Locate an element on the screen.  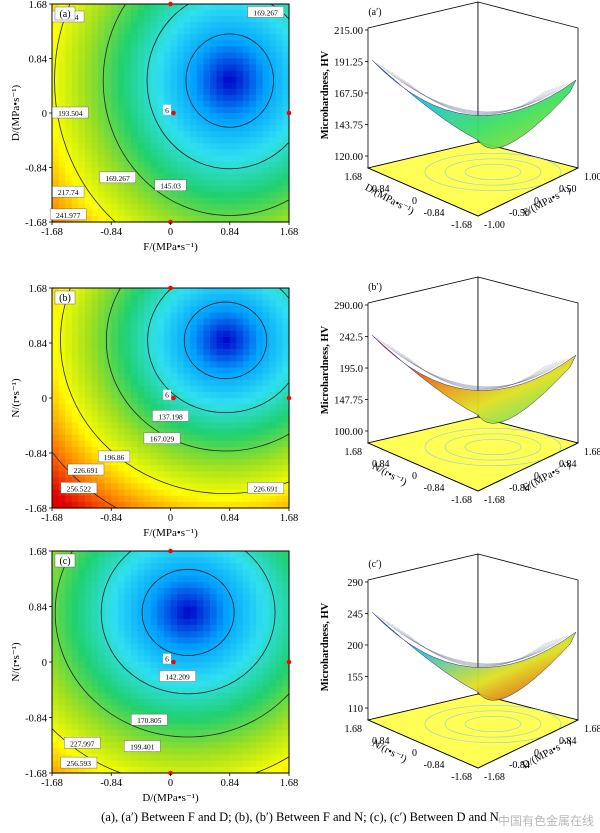
base-contour is located at coordinates (493, 172).